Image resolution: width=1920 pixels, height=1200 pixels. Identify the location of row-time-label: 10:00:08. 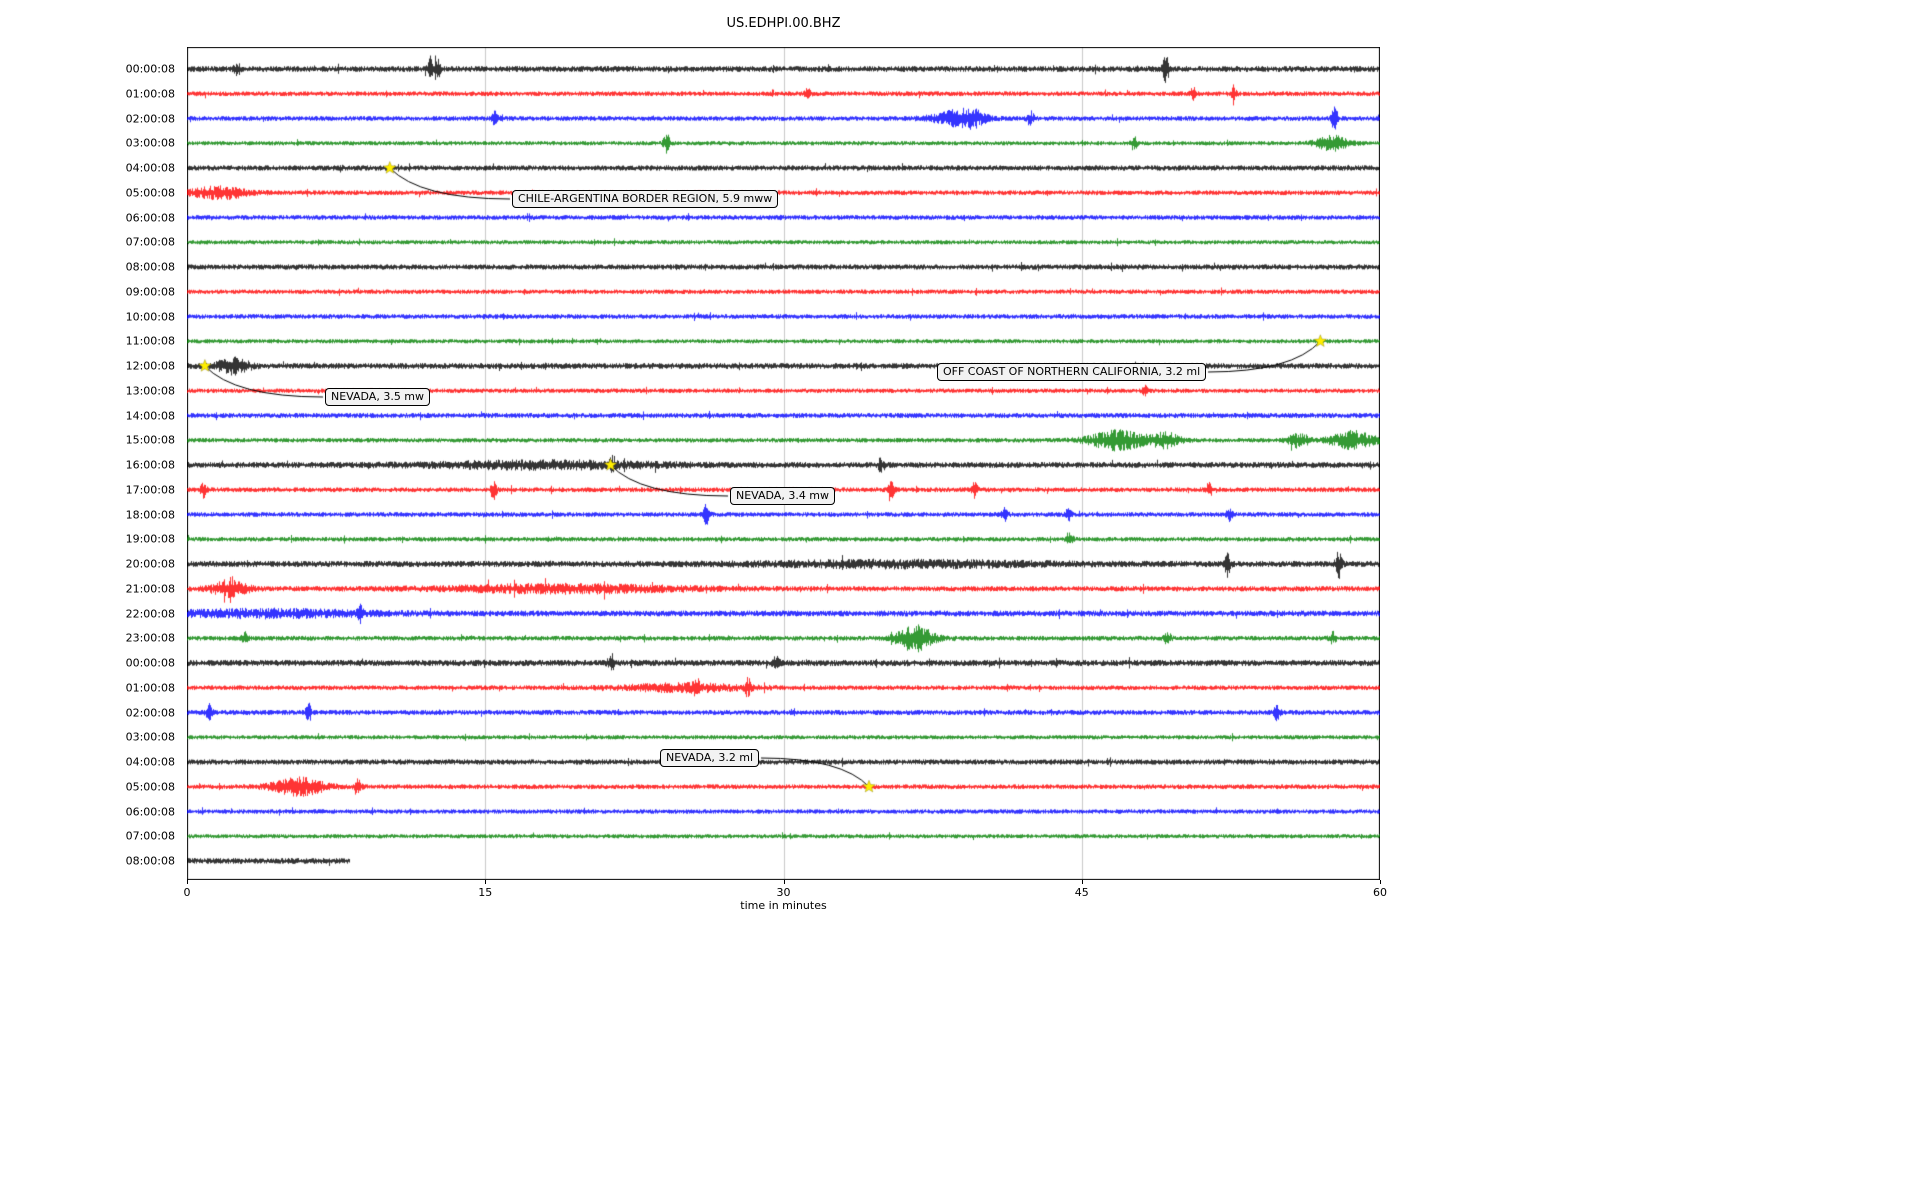
(150, 316).